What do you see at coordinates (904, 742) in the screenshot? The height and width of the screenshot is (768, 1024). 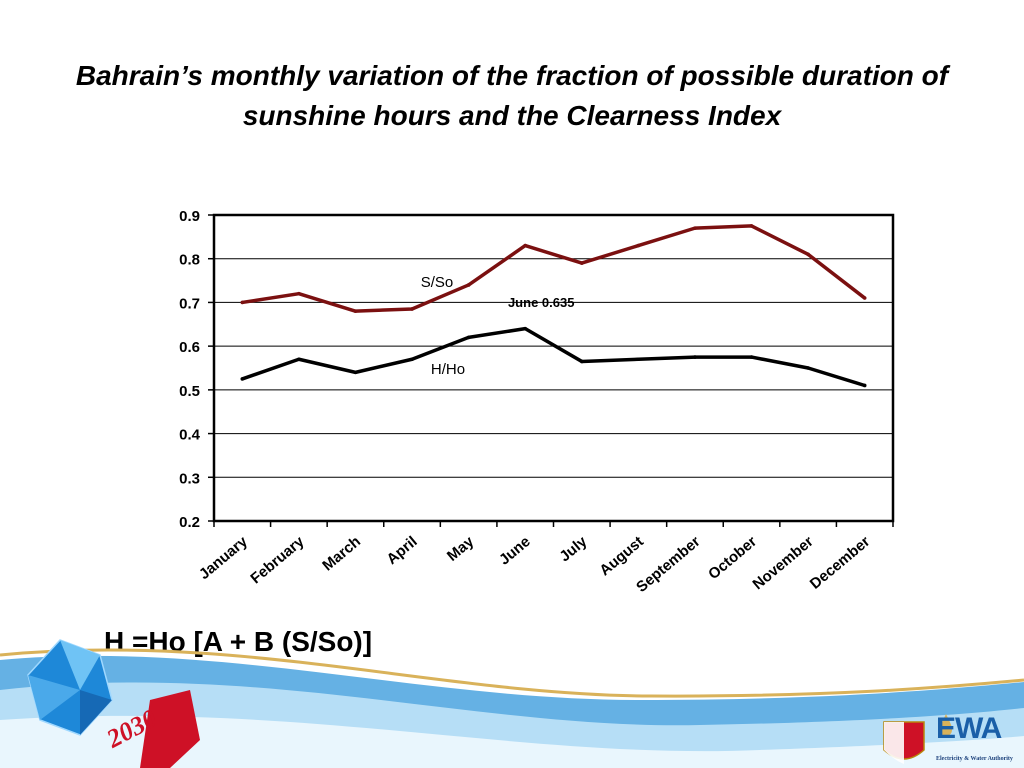 I see `bahrain-emblem-icon` at bounding box center [904, 742].